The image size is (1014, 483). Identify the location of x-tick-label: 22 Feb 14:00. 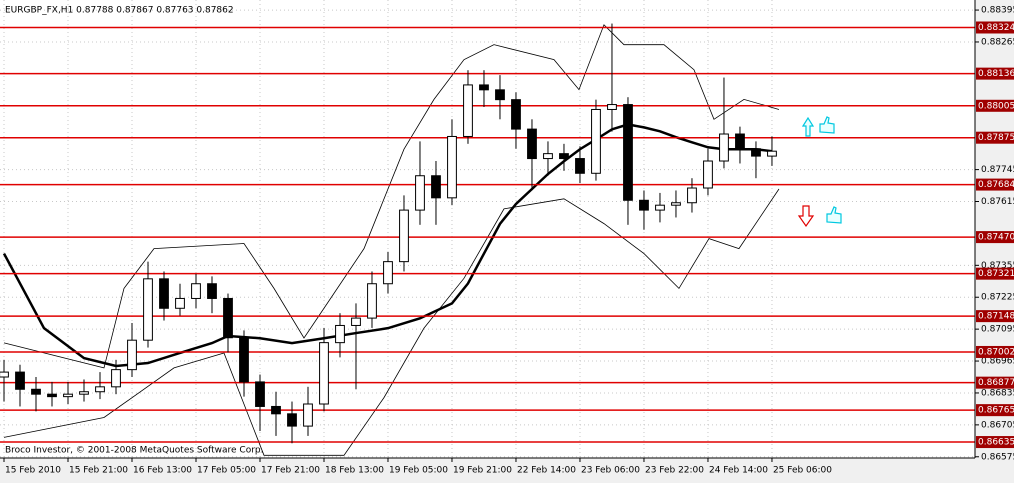
(546, 471).